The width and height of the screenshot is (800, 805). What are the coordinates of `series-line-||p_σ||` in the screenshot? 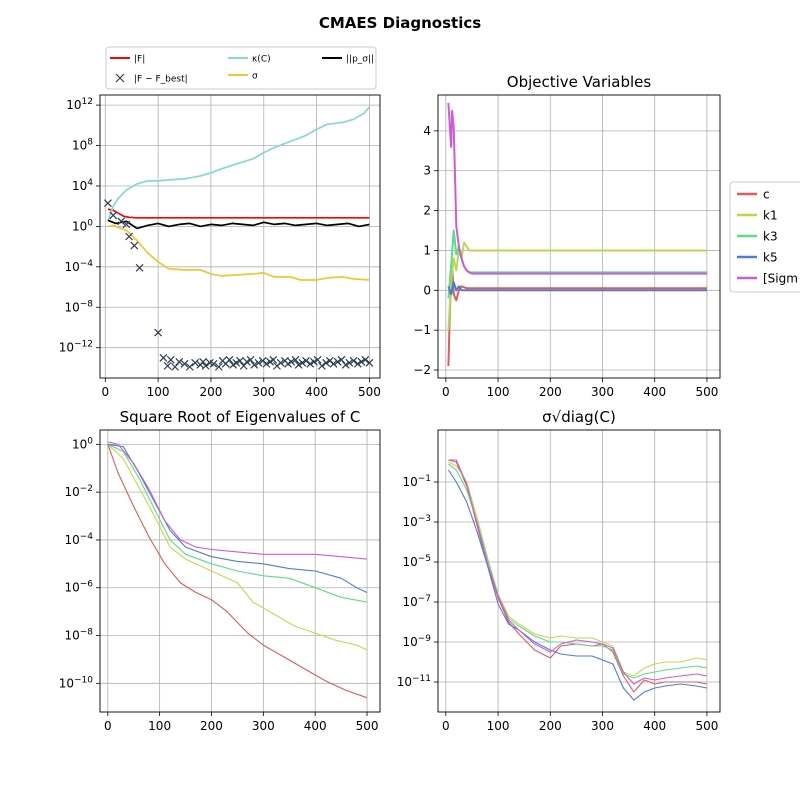 It's located at (238, 224).